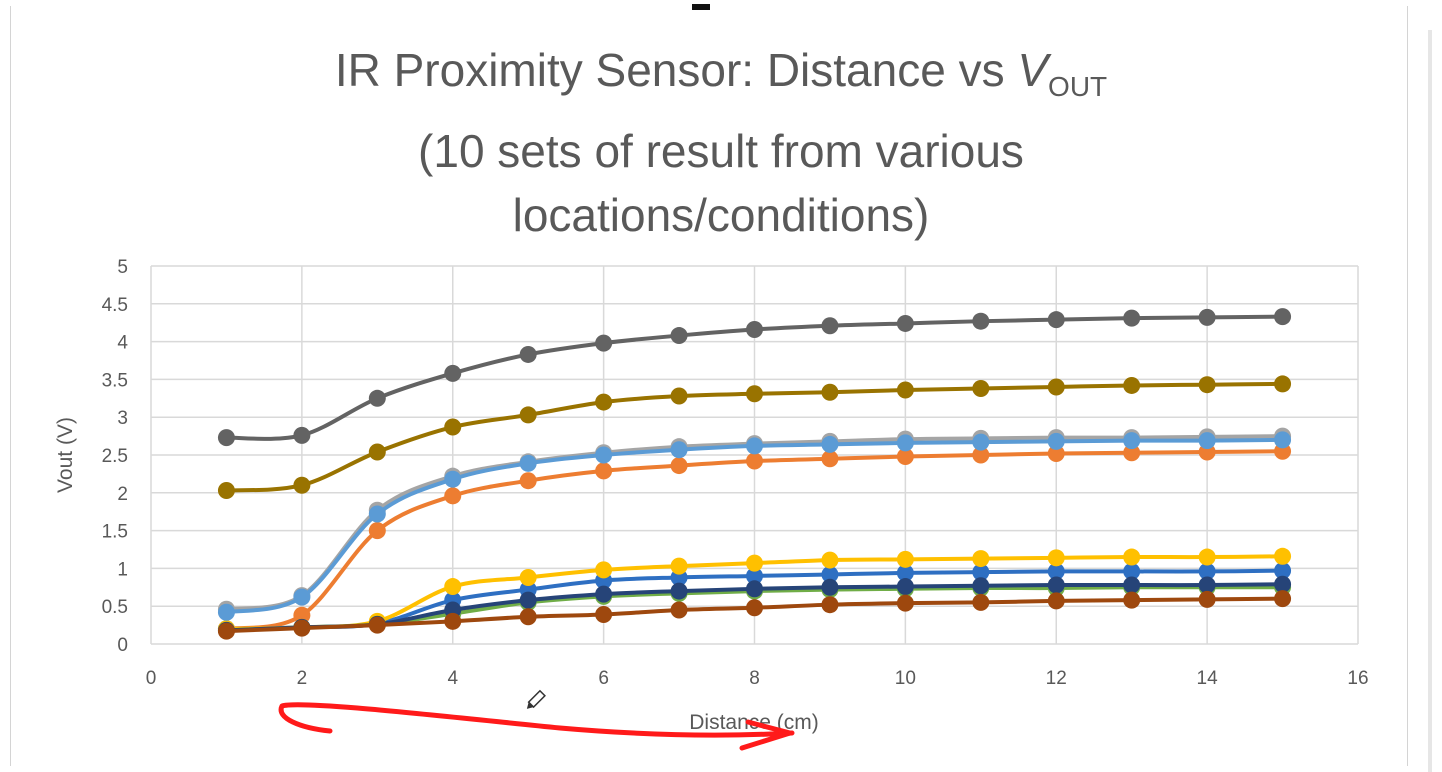  I want to click on x-tick-label: 12, so click(1056, 678).